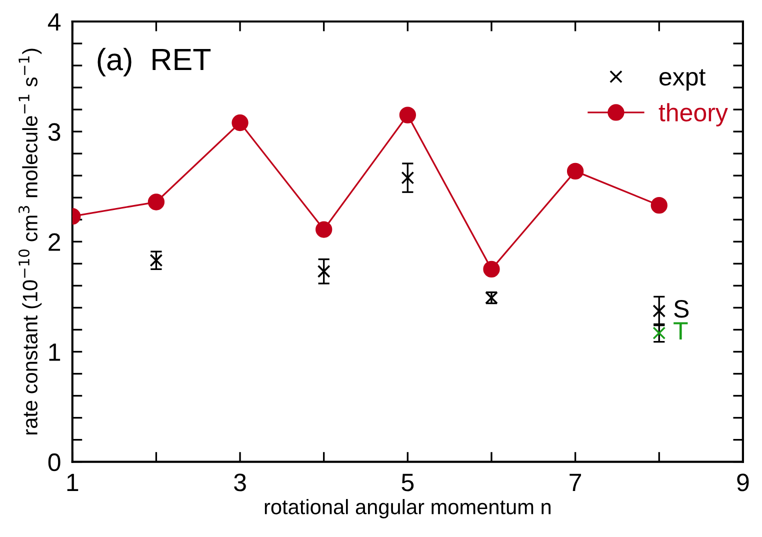 The width and height of the screenshot is (762, 537). Describe the element at coordinates (54, 22) in the screenshot. I see `y-tick-label: 4` at that location.